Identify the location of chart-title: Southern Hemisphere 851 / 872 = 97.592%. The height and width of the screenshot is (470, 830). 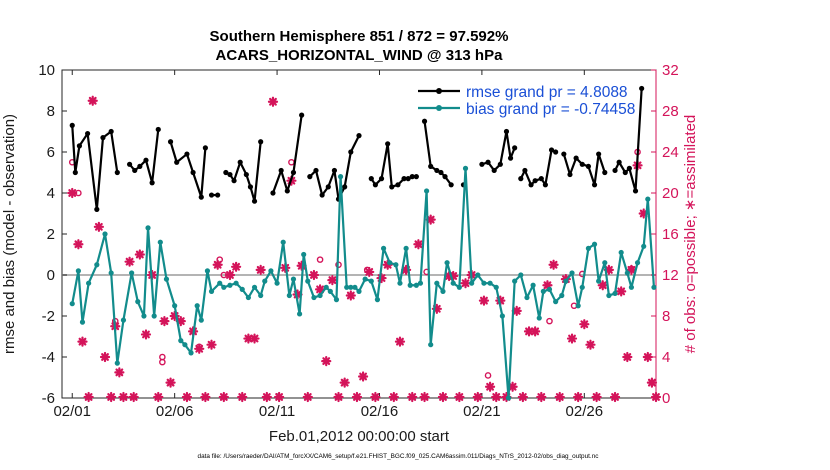
(359, 36).